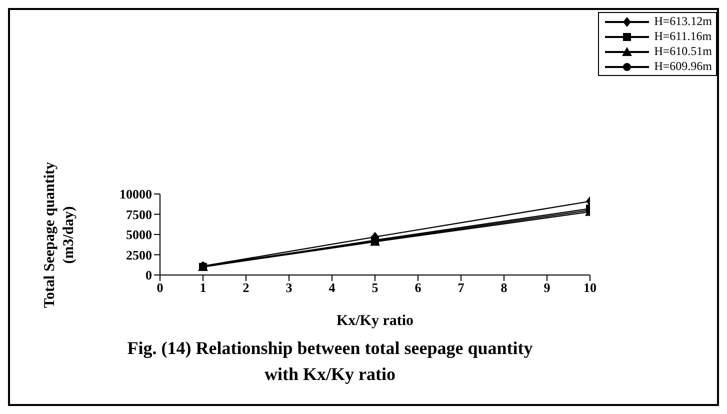  What do you see at coordinates (683, 36) in the screenshot?
I see `legend-label: H=611.16m` at bounding box center [683, 36].